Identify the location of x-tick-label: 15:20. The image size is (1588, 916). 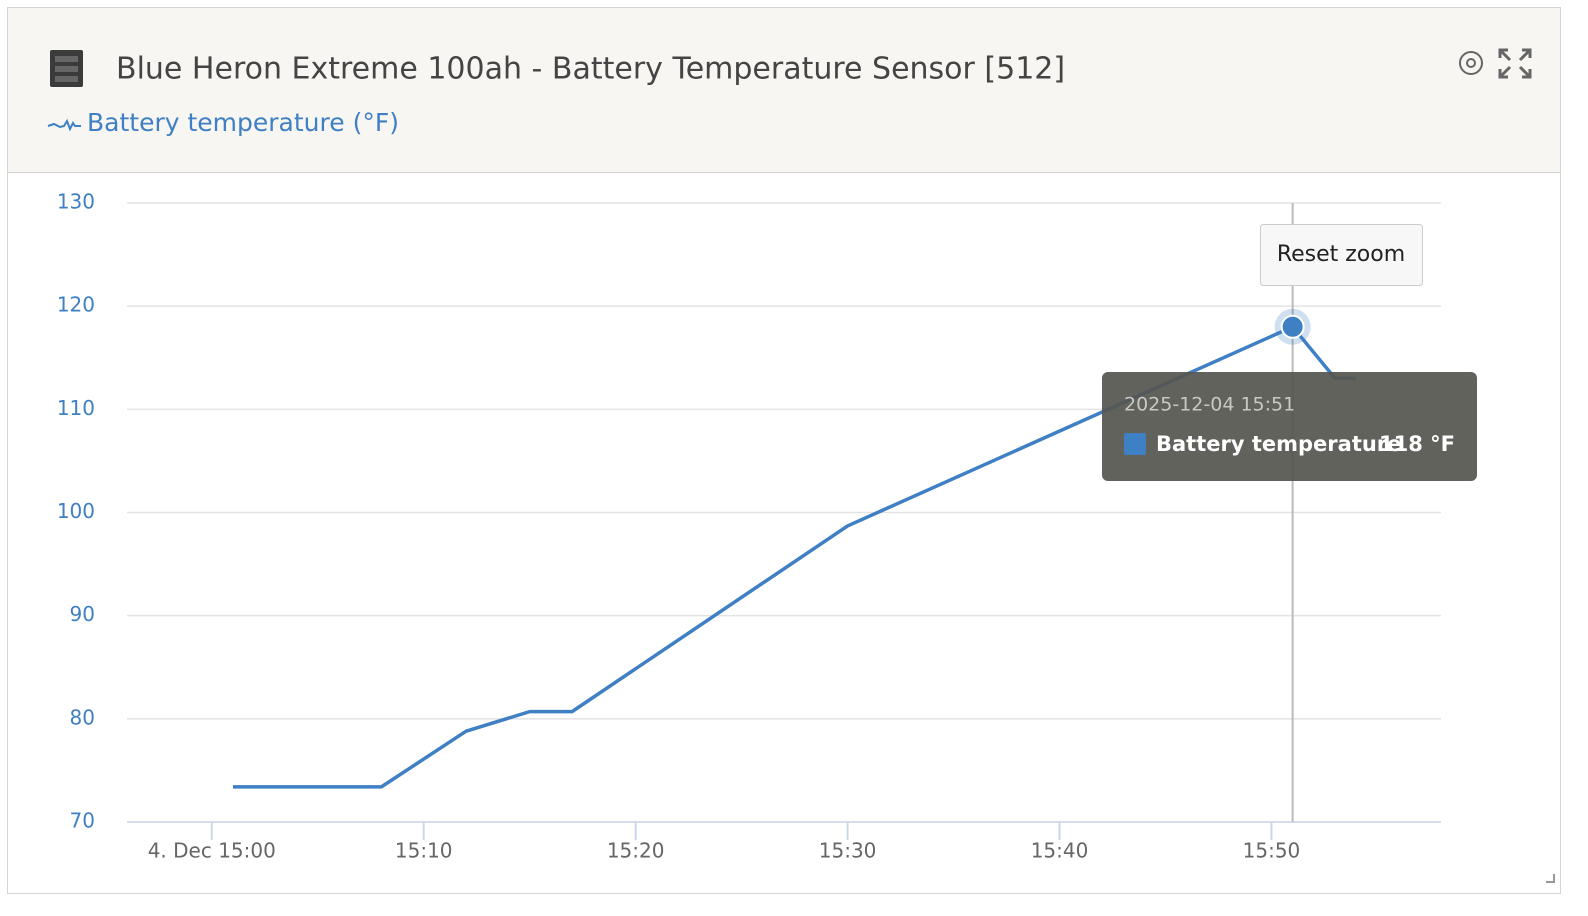
(636, 851).